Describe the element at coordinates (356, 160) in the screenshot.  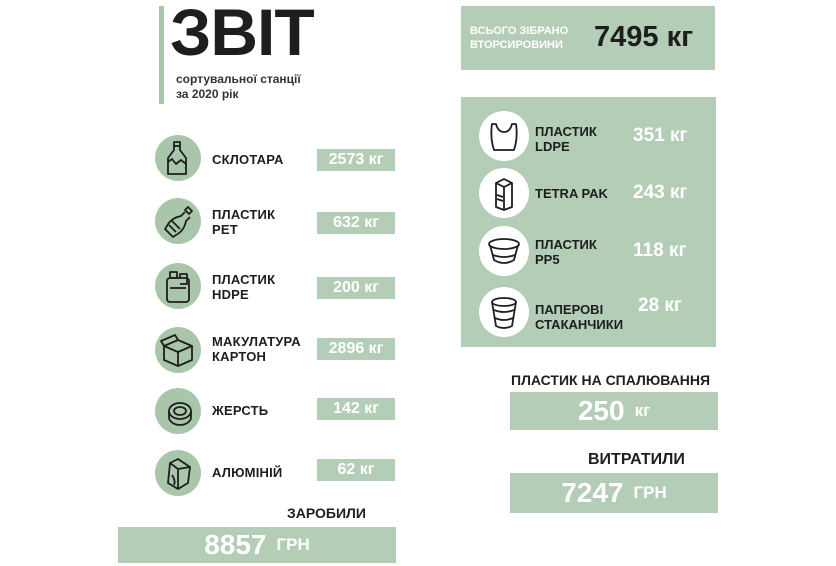
I see `left-item-1-value: 2573 кг` at that location.